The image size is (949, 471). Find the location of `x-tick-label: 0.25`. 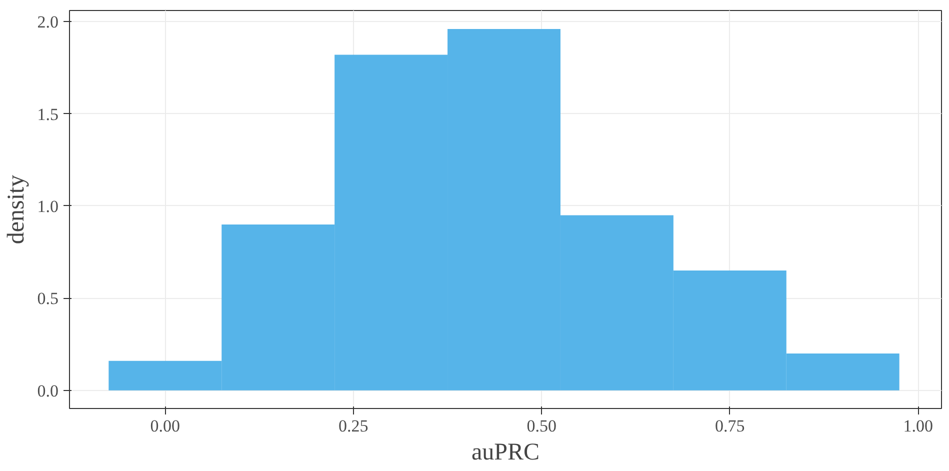

x-tick-label: 0.25 is located at coordinates (353, 426).